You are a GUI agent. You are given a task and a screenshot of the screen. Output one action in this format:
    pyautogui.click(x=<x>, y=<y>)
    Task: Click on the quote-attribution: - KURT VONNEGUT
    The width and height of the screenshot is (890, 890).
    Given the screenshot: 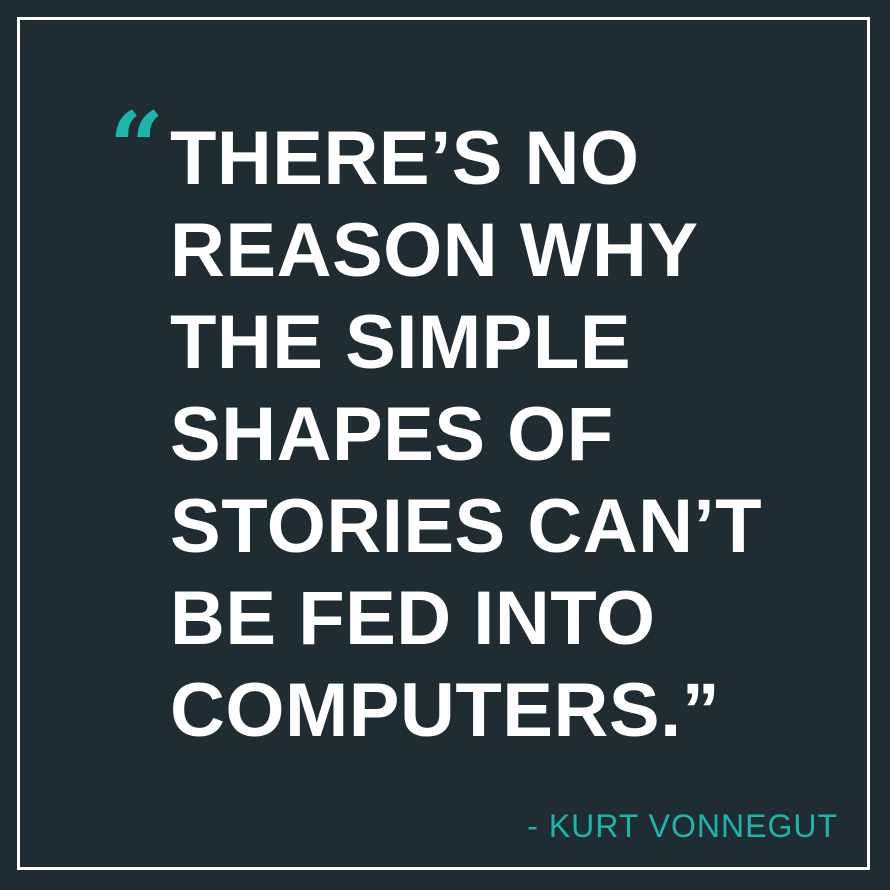 What is the action you would take?
    pyautogui.click(x=682, y=826)
    